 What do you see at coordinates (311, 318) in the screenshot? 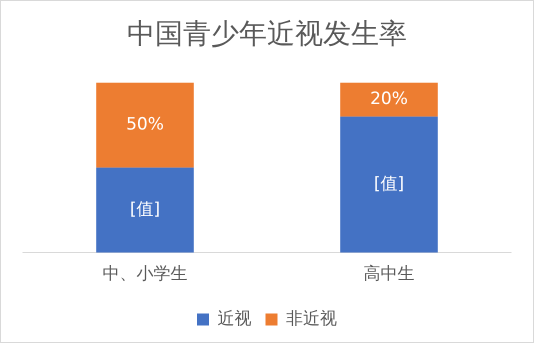
I see `legend-label: 非近视` at bounding box center [311, 318].